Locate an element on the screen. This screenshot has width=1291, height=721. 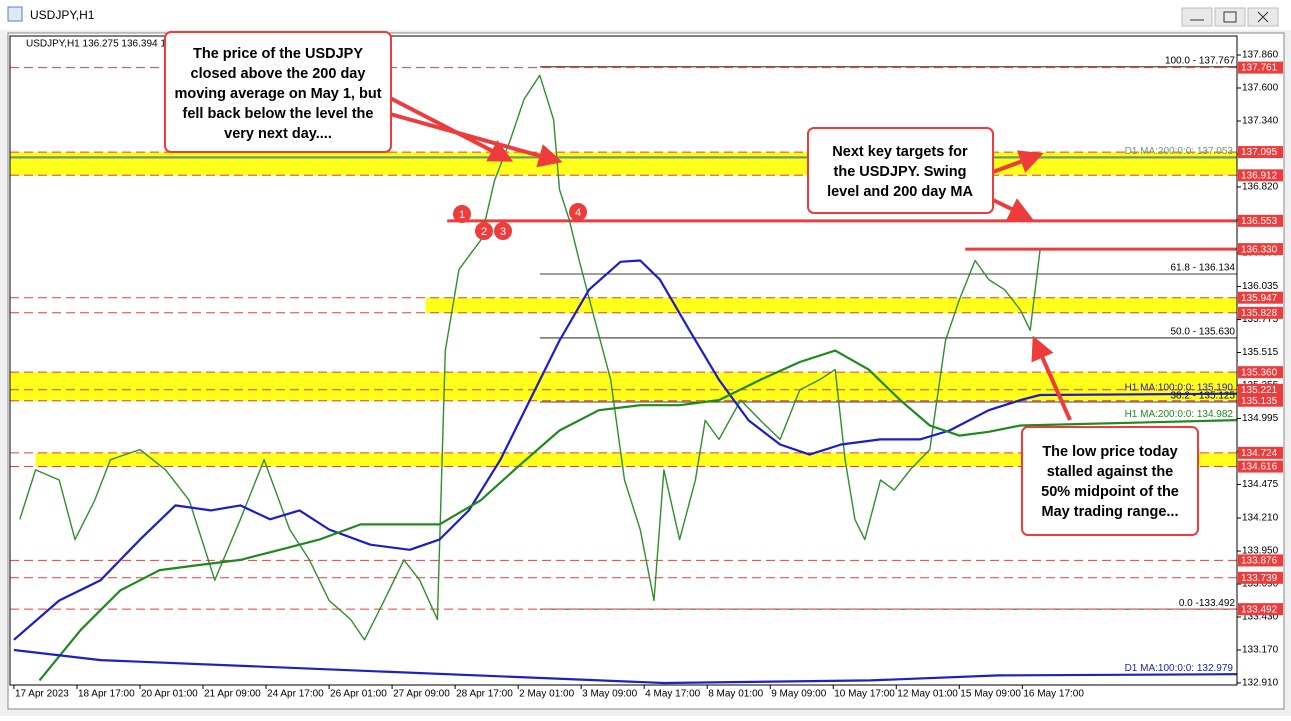
x-tick-label: 8 May 01:00 is located at coordinates (735, 694).